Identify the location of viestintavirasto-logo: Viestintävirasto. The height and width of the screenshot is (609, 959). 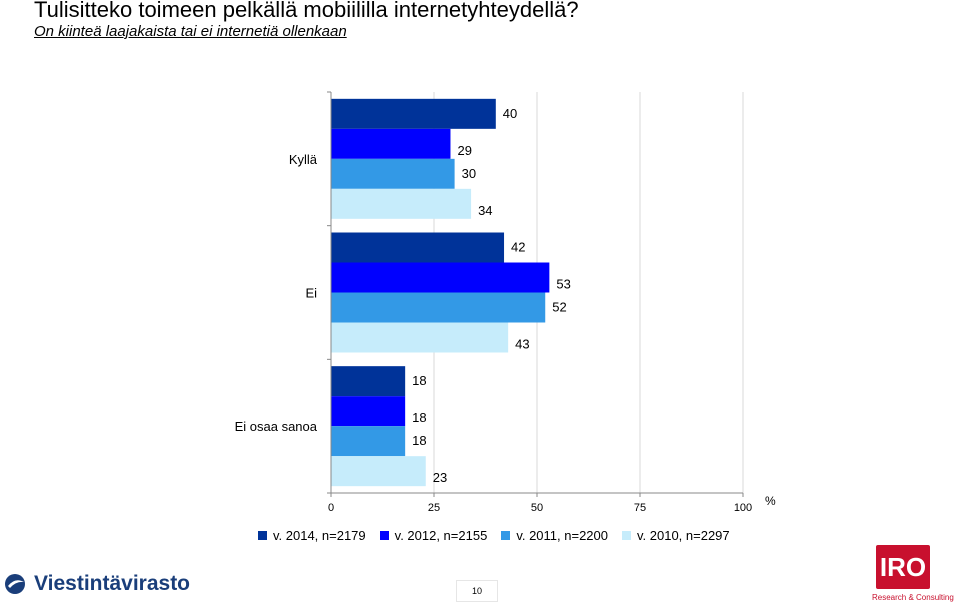
(97, 584).